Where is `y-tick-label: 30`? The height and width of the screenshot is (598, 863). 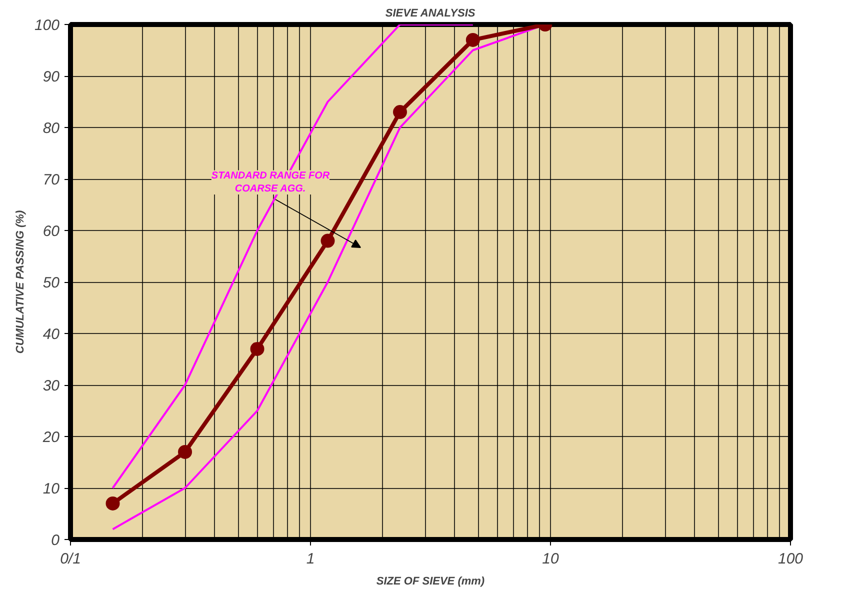 y-tick-label: 30 is located at coordinates (51, 386).